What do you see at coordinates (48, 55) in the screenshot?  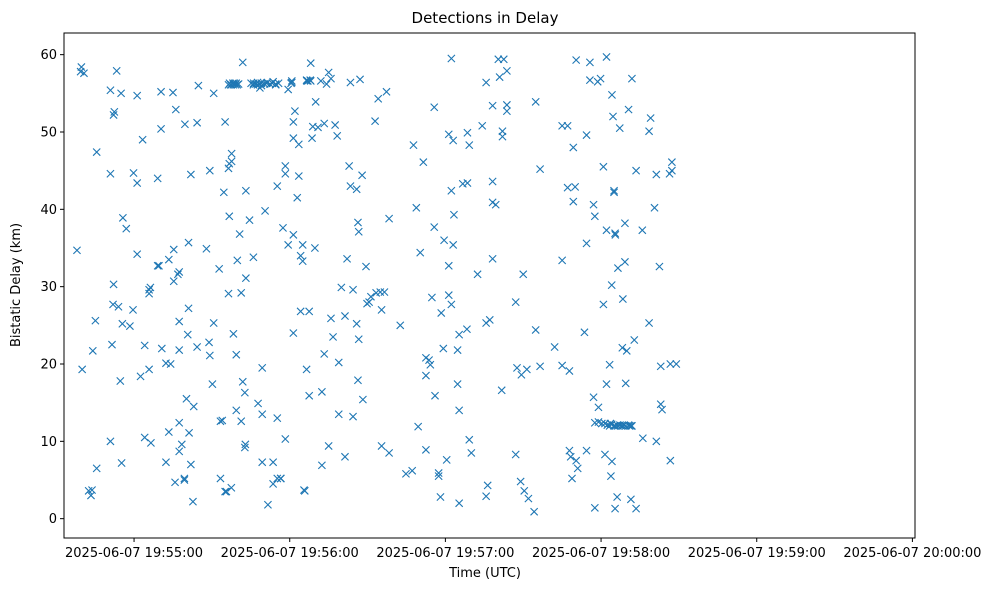 I see `y-tick-label: 60` at bounding box center [48, 55].